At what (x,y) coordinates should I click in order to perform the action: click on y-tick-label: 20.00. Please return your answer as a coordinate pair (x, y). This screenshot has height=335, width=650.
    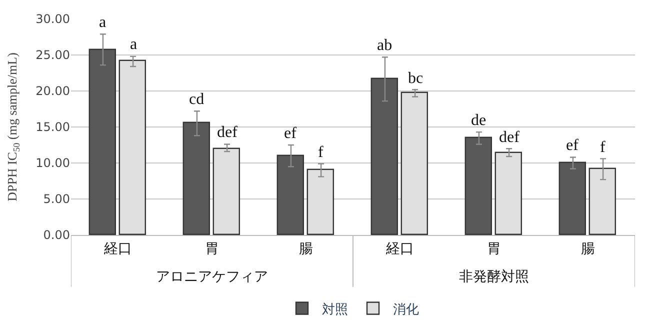
    Looking at the image, I should click on (53, 91).